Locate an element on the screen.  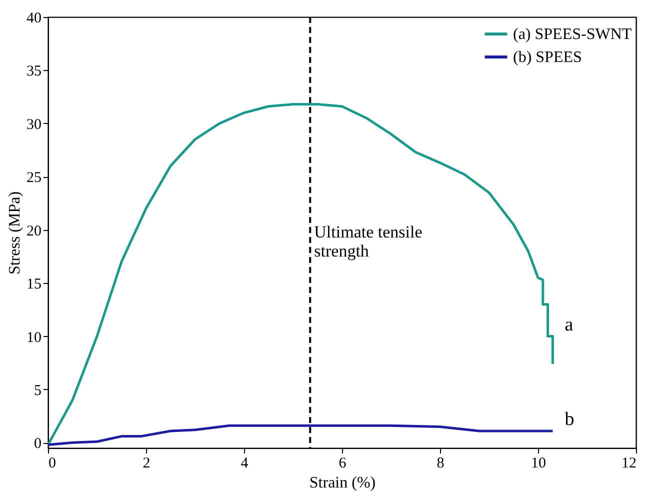
y-tick-label: 40 is located at coordinates (34, 18).